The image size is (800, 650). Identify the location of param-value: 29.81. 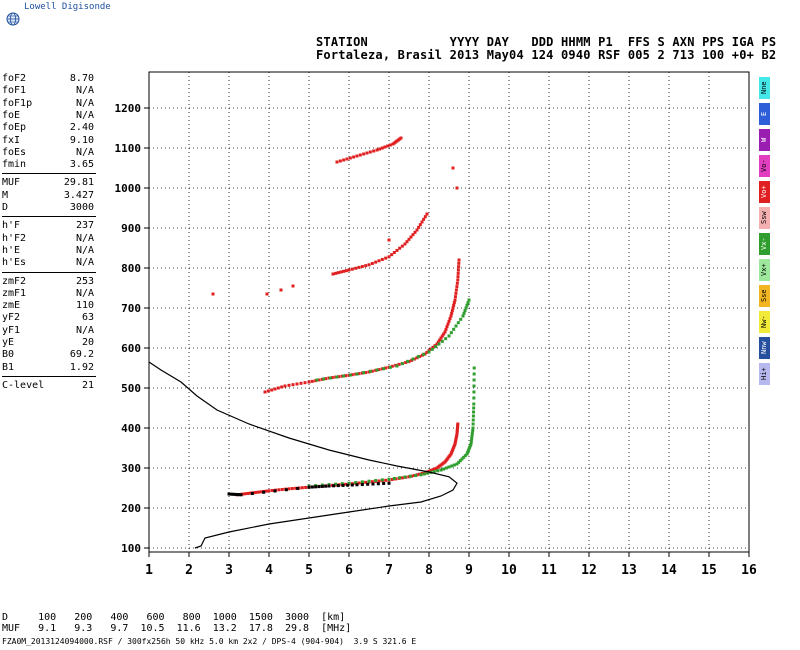
(78, 183).